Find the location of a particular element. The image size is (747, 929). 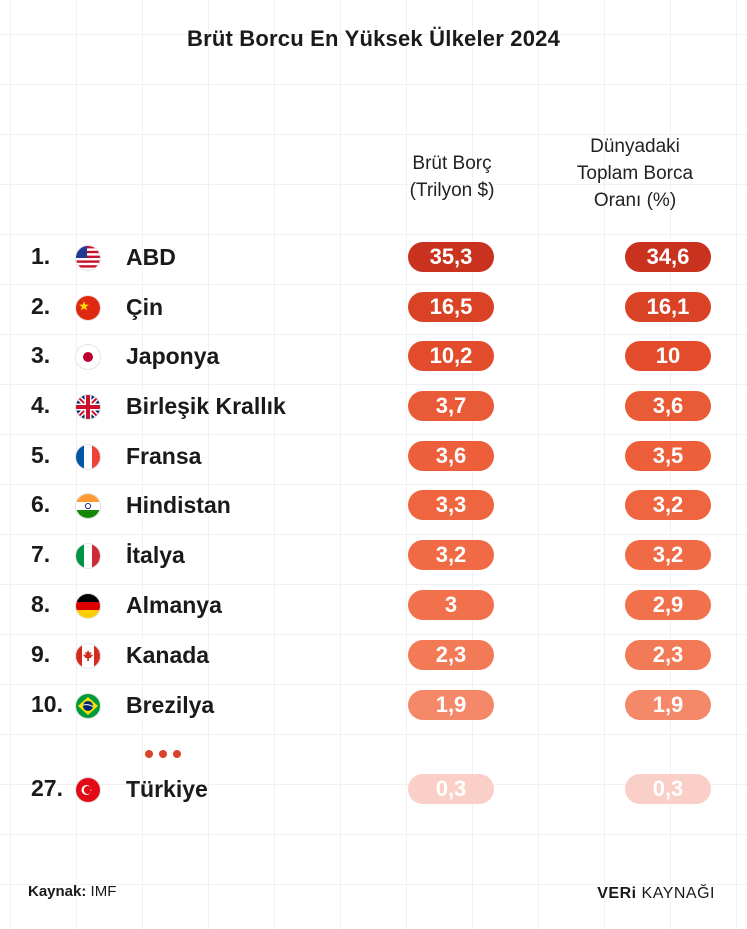

rank-label: 9. is located at coordinates (41, 654).